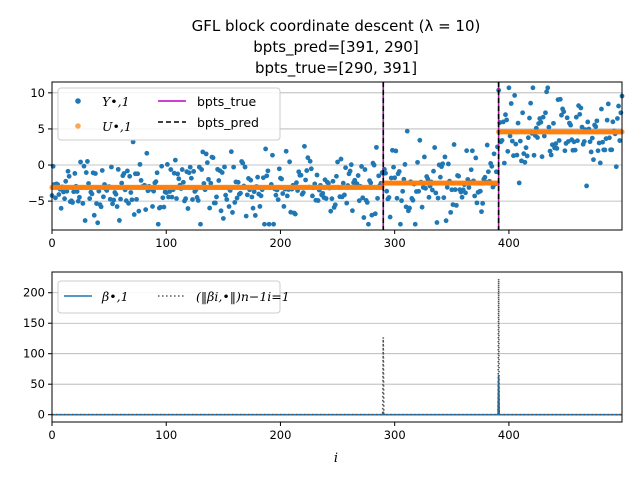 The image size is (640, 480). Describe the element at coordinates (336, 26) in the screenshot. I see `chart-title-line-1: GFL block coordinate descent (λ = 10)` at that location.